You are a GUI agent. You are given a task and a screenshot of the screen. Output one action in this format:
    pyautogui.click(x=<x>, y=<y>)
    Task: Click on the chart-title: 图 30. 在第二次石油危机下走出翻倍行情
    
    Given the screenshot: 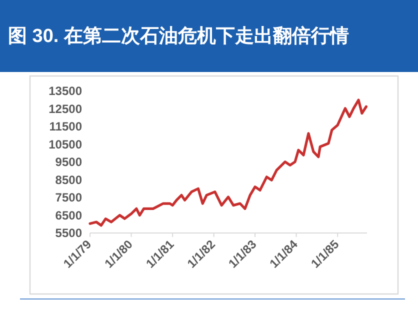 What is the action you would take?
    pyautogui.click(x=178, y=36)
    